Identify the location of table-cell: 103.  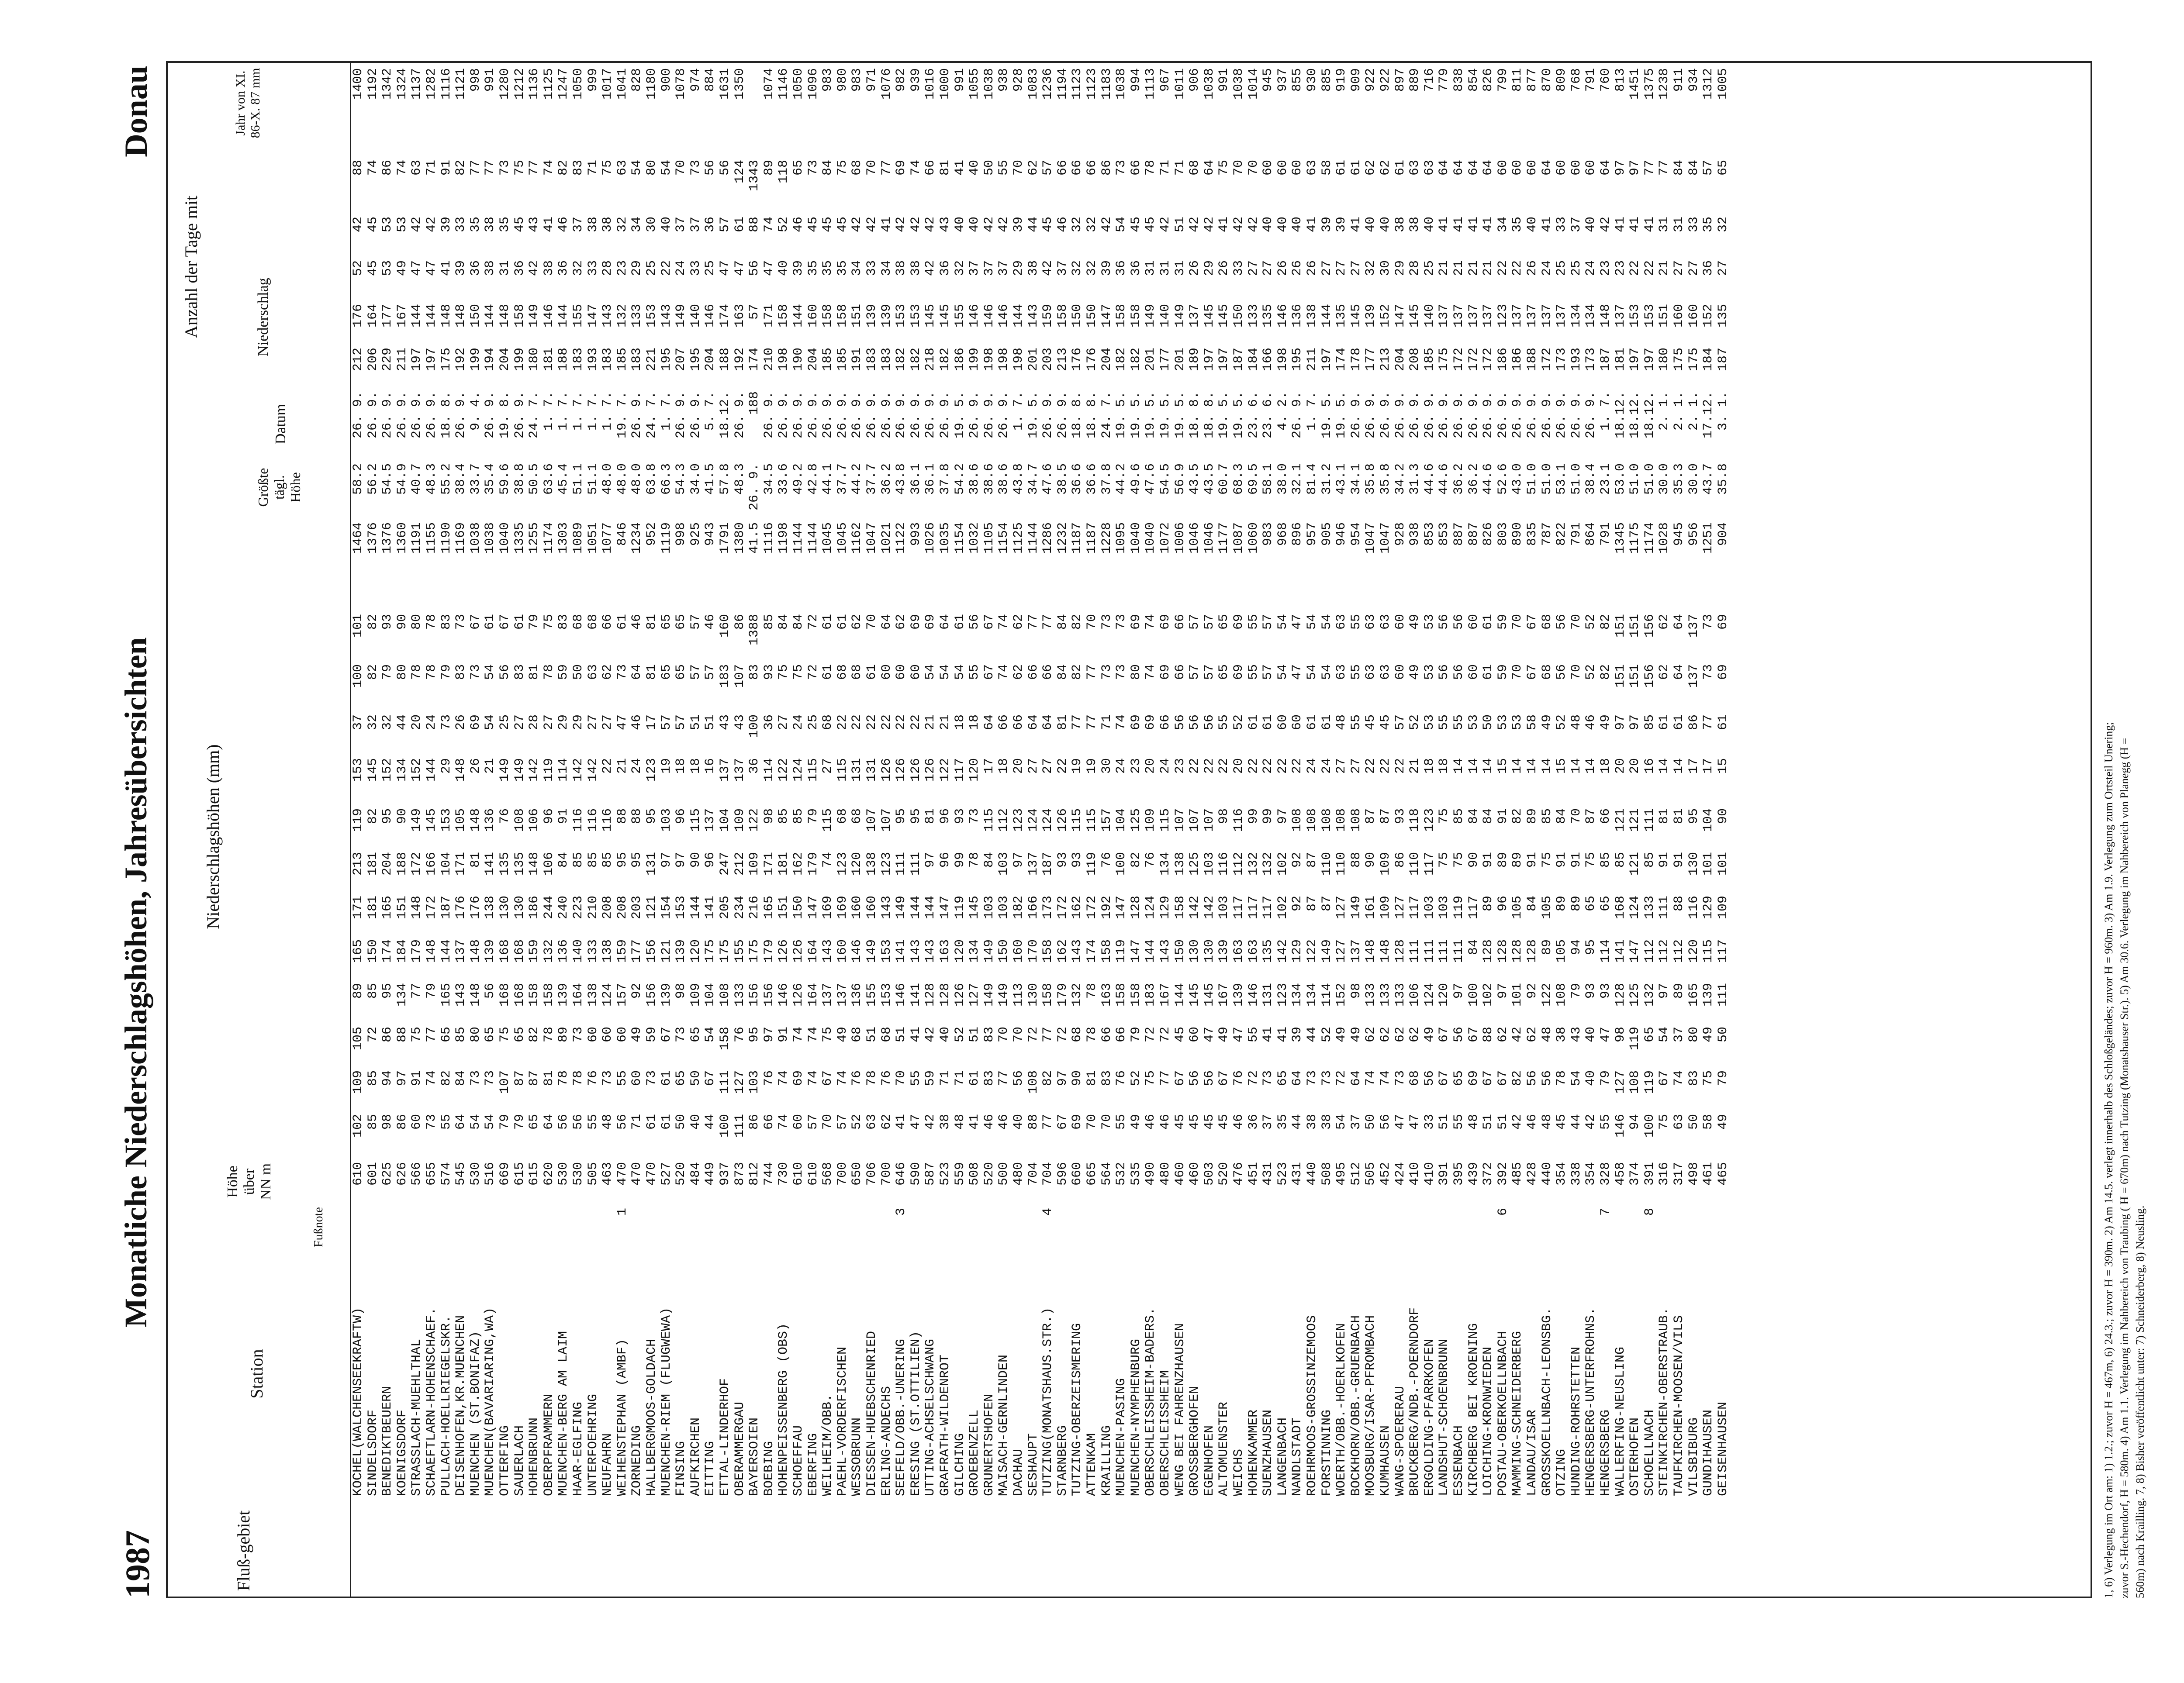
(989, 908).